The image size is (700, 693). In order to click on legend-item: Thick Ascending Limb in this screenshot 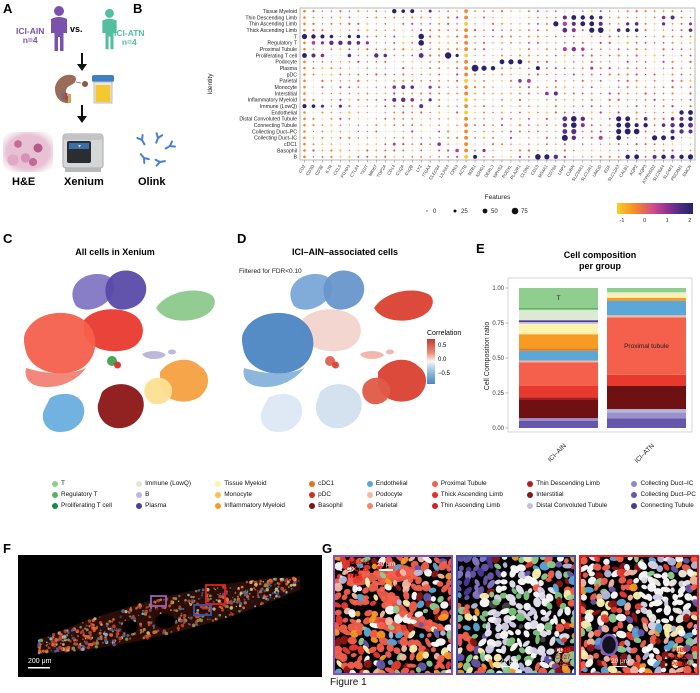, I will do `click(467, 494)`.